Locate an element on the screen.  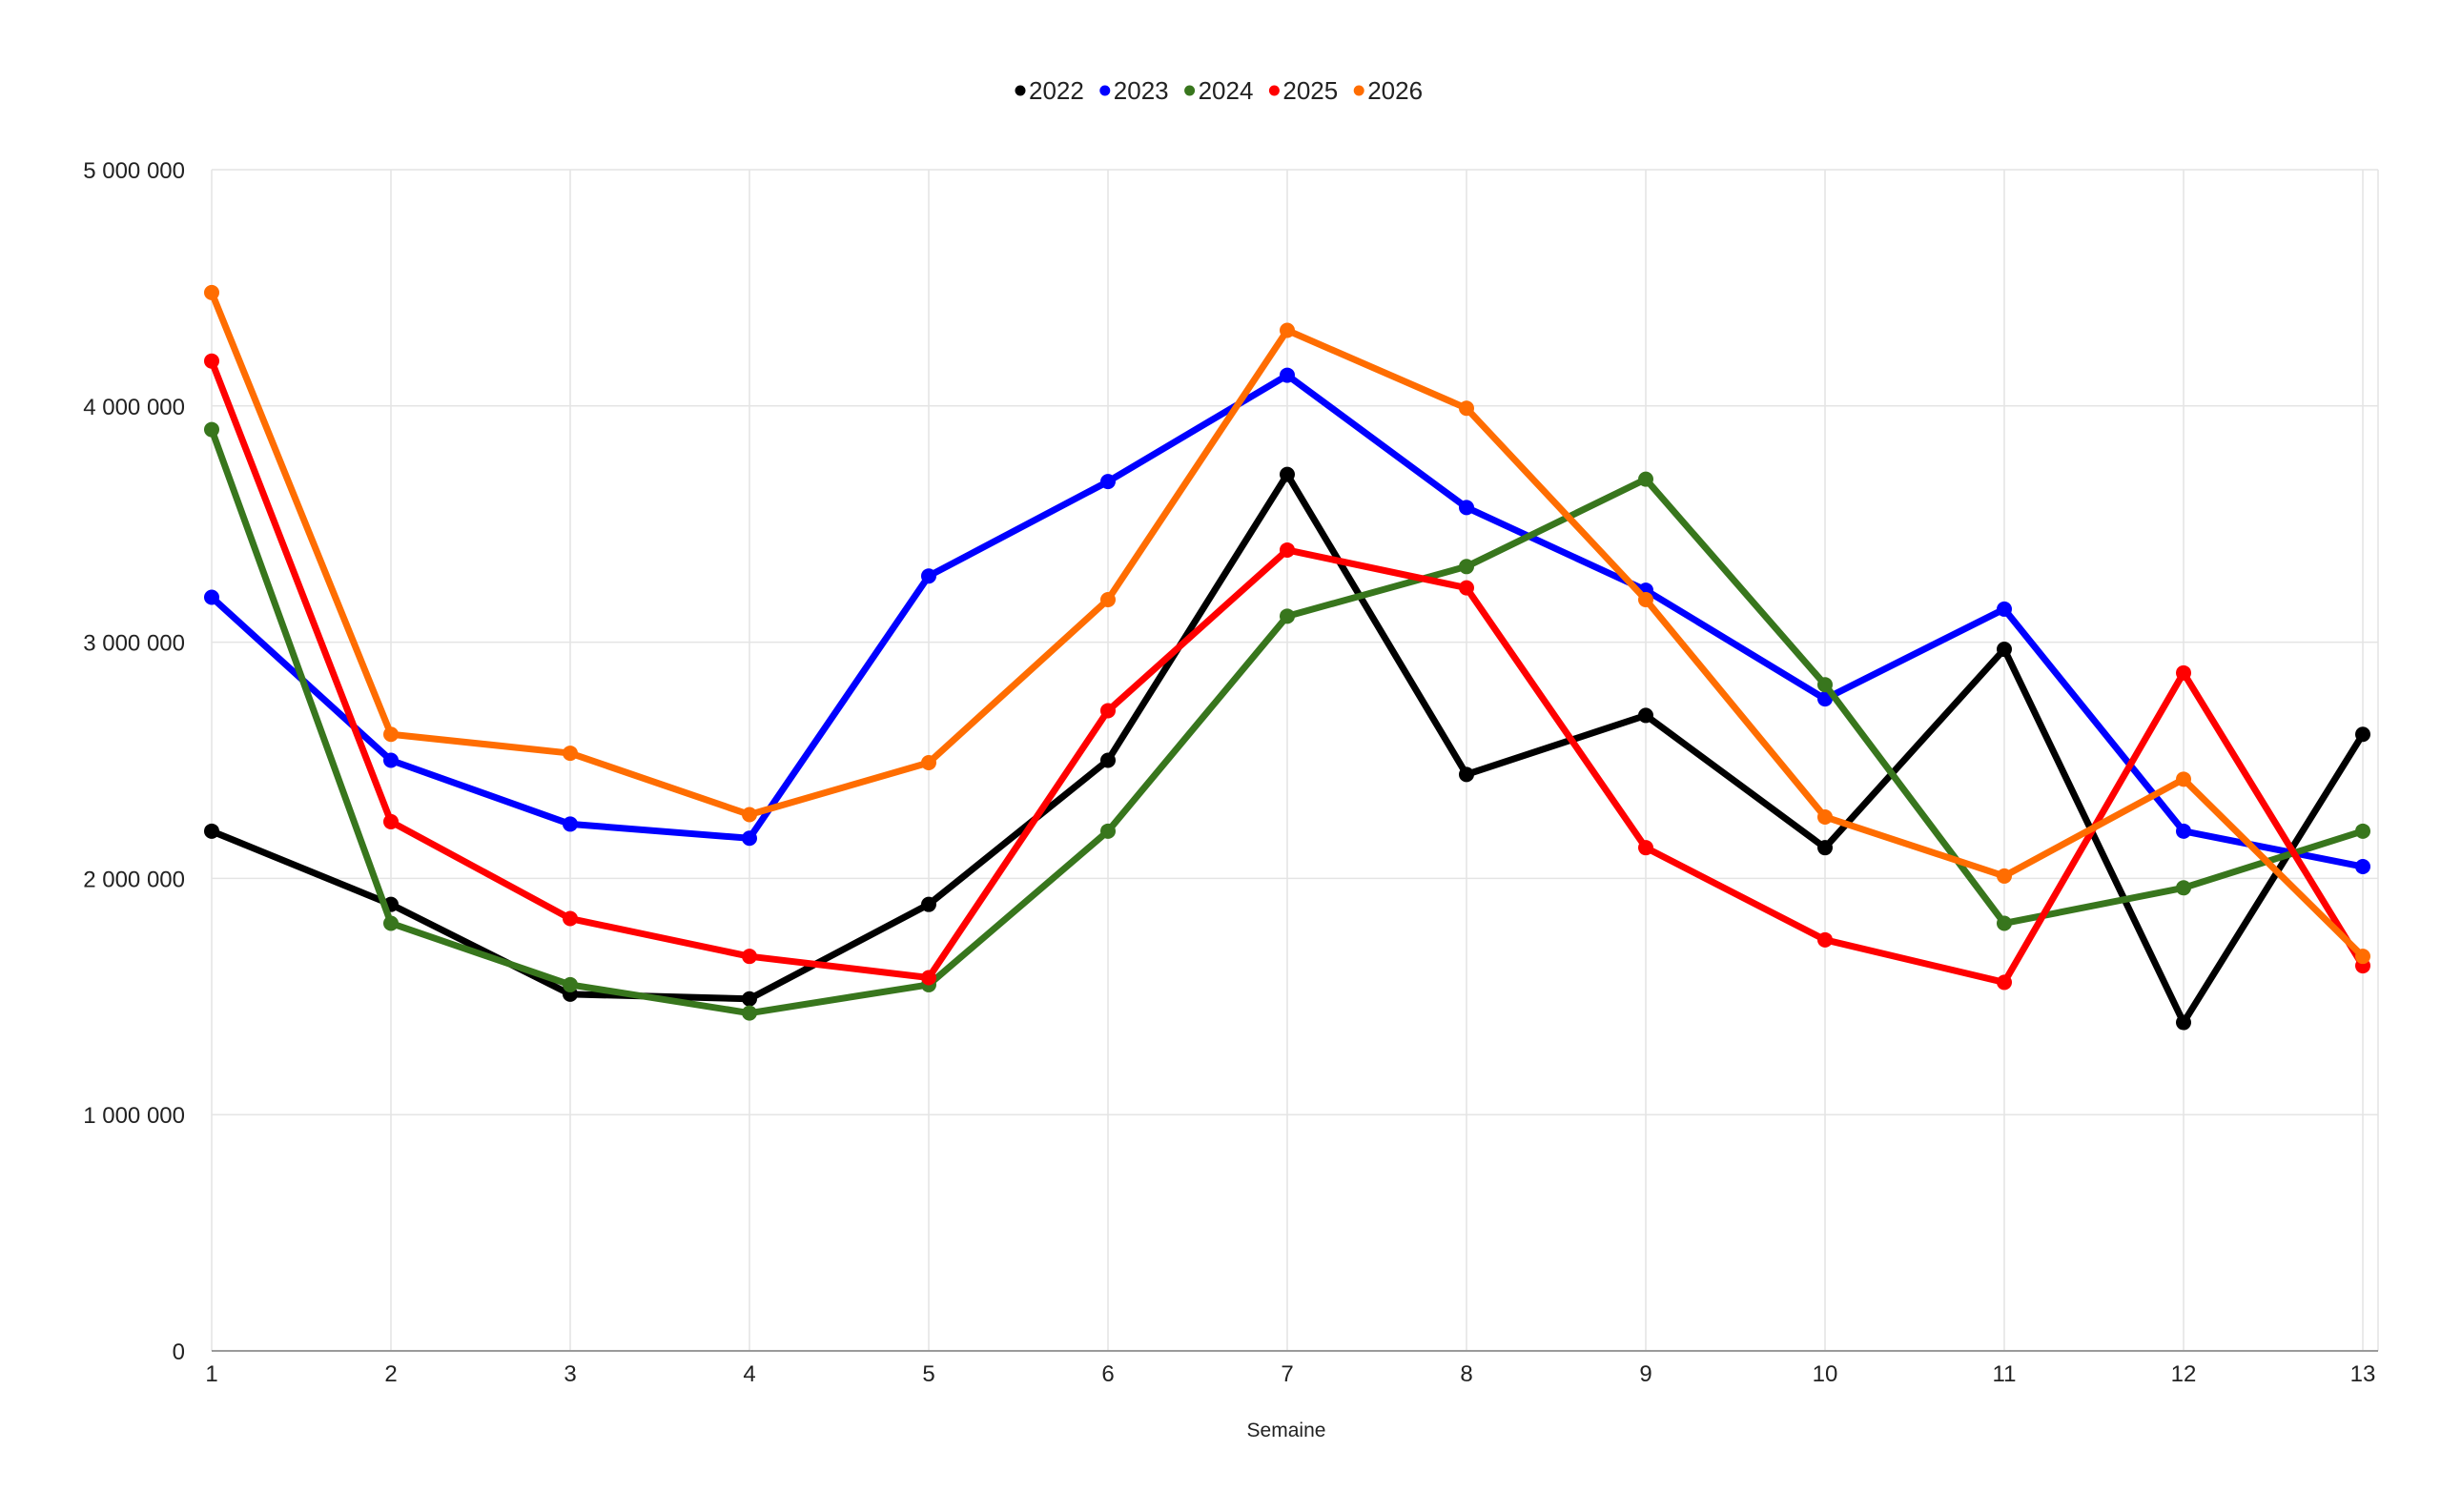
x-tick-label: 8 is located at coordinates (1466, 1374).